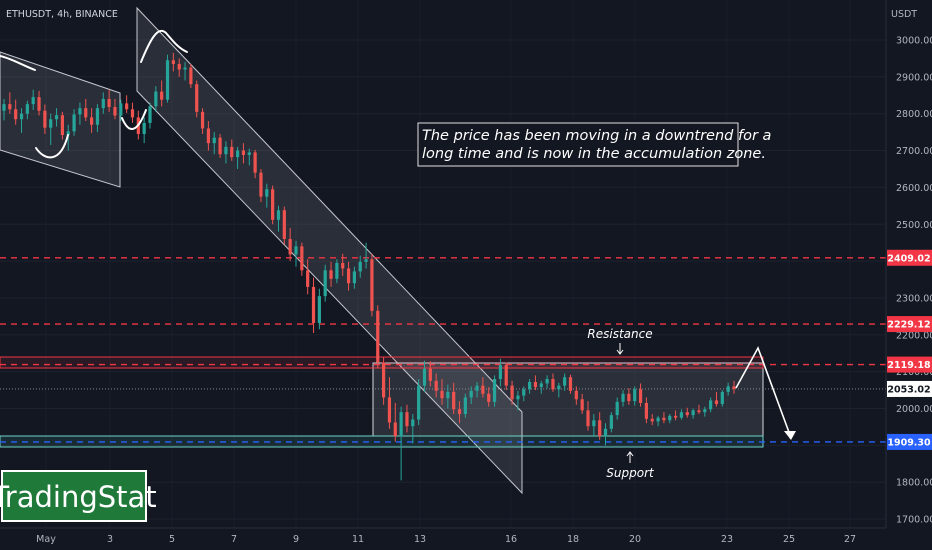  What do you see at coordinates (446, 539) in the screenshot?
I see `time-axis-ticks: May 3 5 7 9 11 13 16 18 20 23 25 27` at bounding box center [446, 539].